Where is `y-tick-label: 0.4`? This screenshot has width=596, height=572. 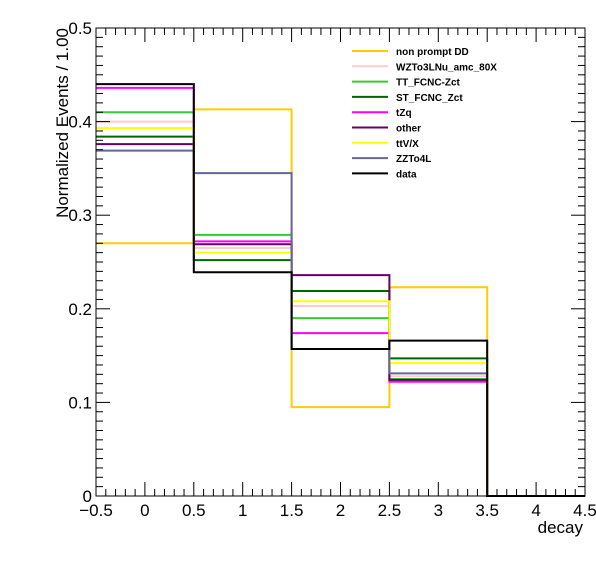
y-tick-label: 0.4 is located at coordinates (80, 122).